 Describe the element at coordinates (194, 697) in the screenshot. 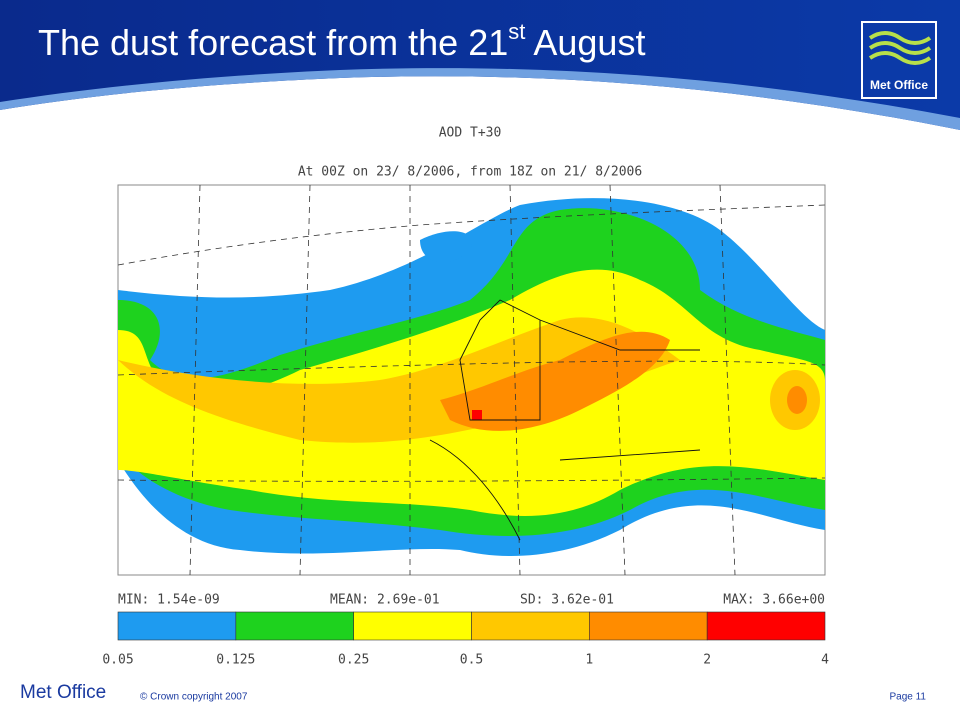

I see `footer-copyright: © Crown copyright 2007` at that location.